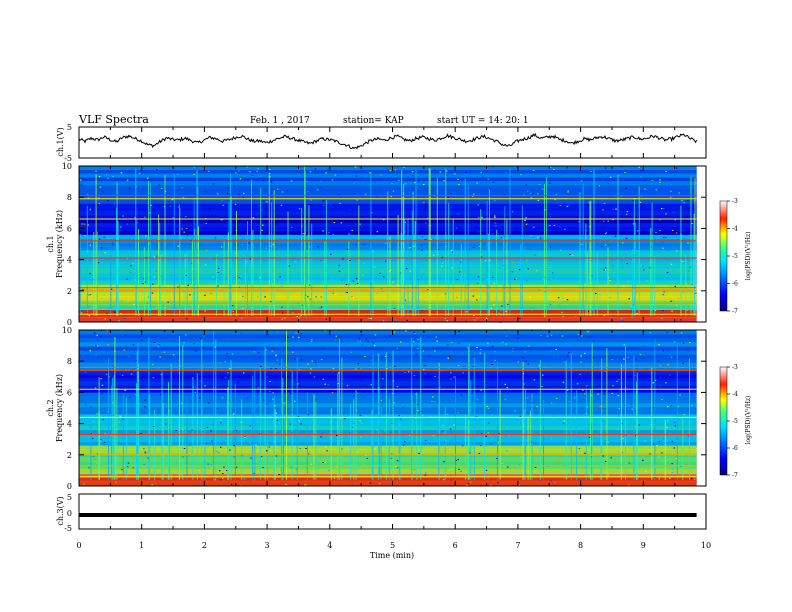 Image resolution: width=792 pixels, height=612 pixels. I want to click on ch1-waveform-ticks, so click(392, 142).